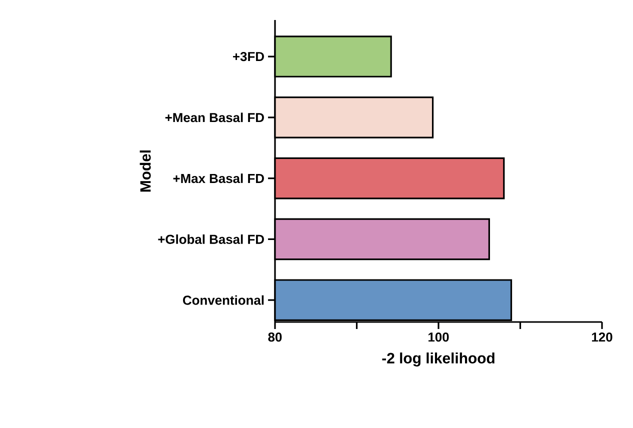 This screenshot has width=633, height=428. What do you see at coordinates (248, 57) in the screenshot?
I see `y-tick-label: +3FD` at bounding box center [248, 57].